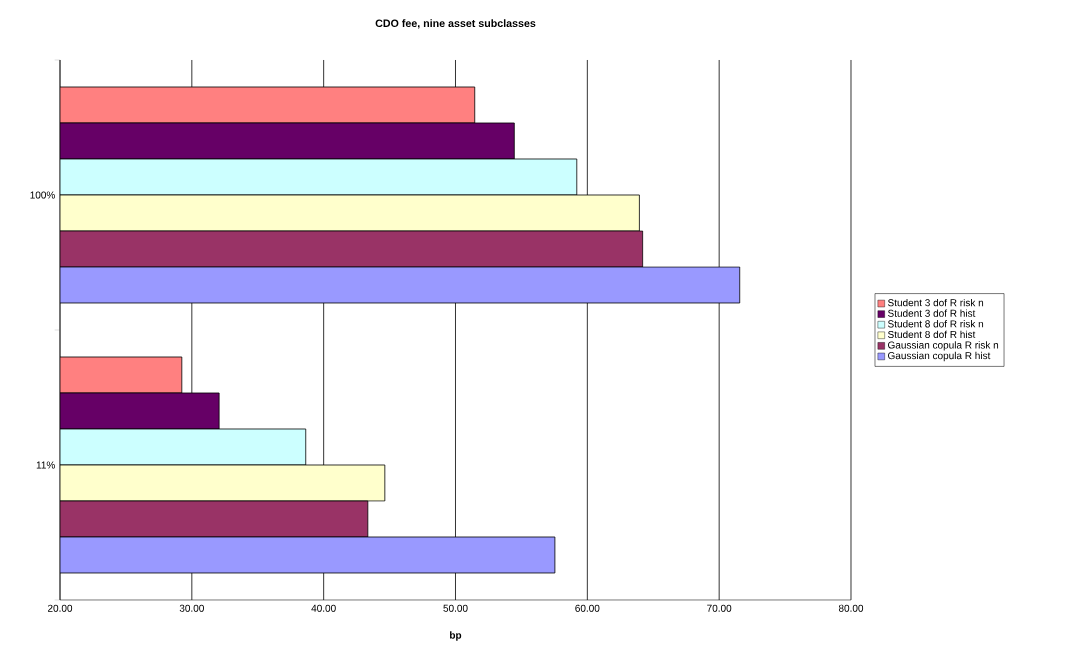  What do you see at coordinates (939, 356) in the screenshot?
I see `legend-label: Gaussian copula R hist` at bounding box center [939, 356].